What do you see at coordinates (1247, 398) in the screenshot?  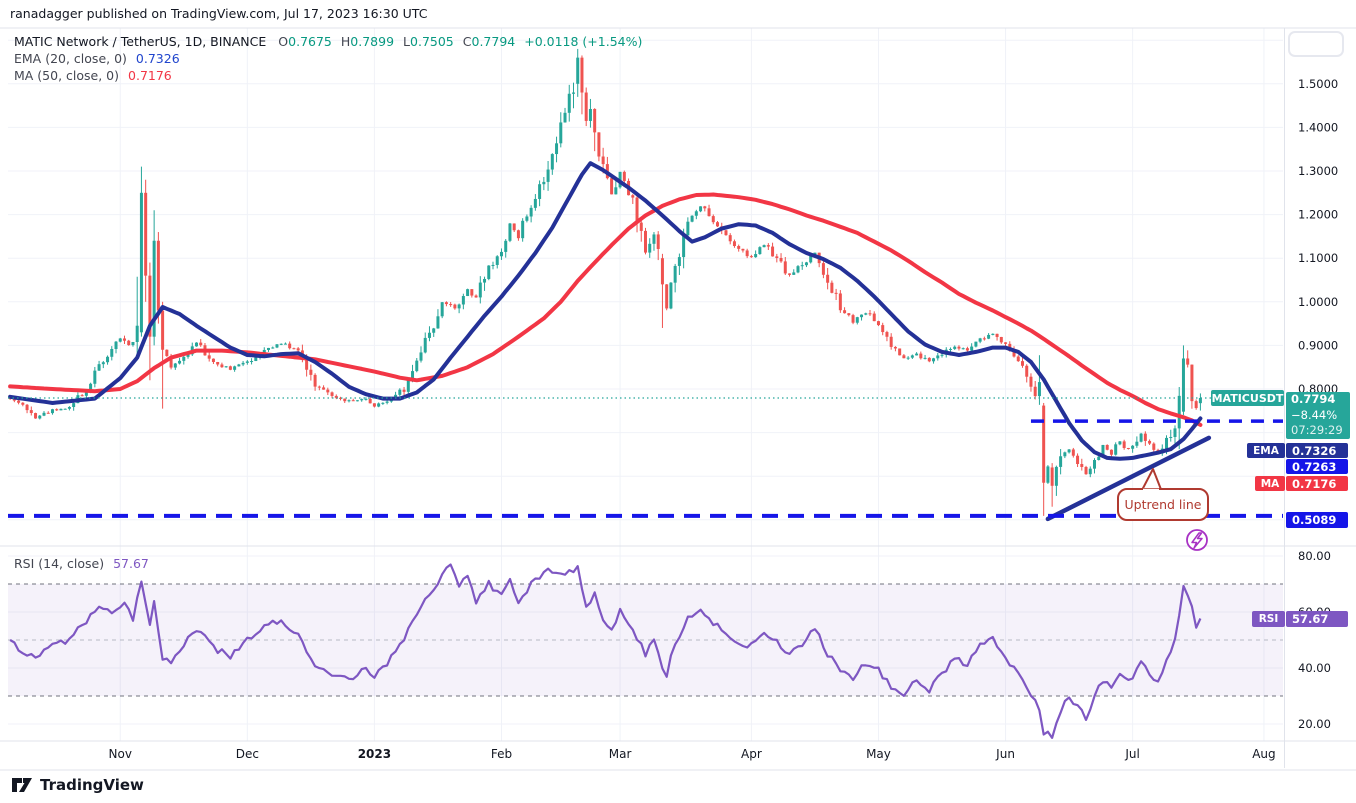 I see `symbol-price-flag: MATICUSDT` at bounding box center [1247, 398].